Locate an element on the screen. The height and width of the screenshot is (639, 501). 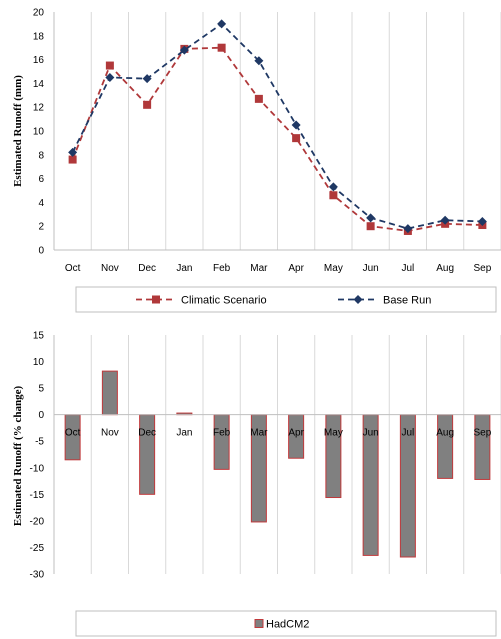
bar-chart-y-tick-label: -20 is located at coordinates (37, 521).